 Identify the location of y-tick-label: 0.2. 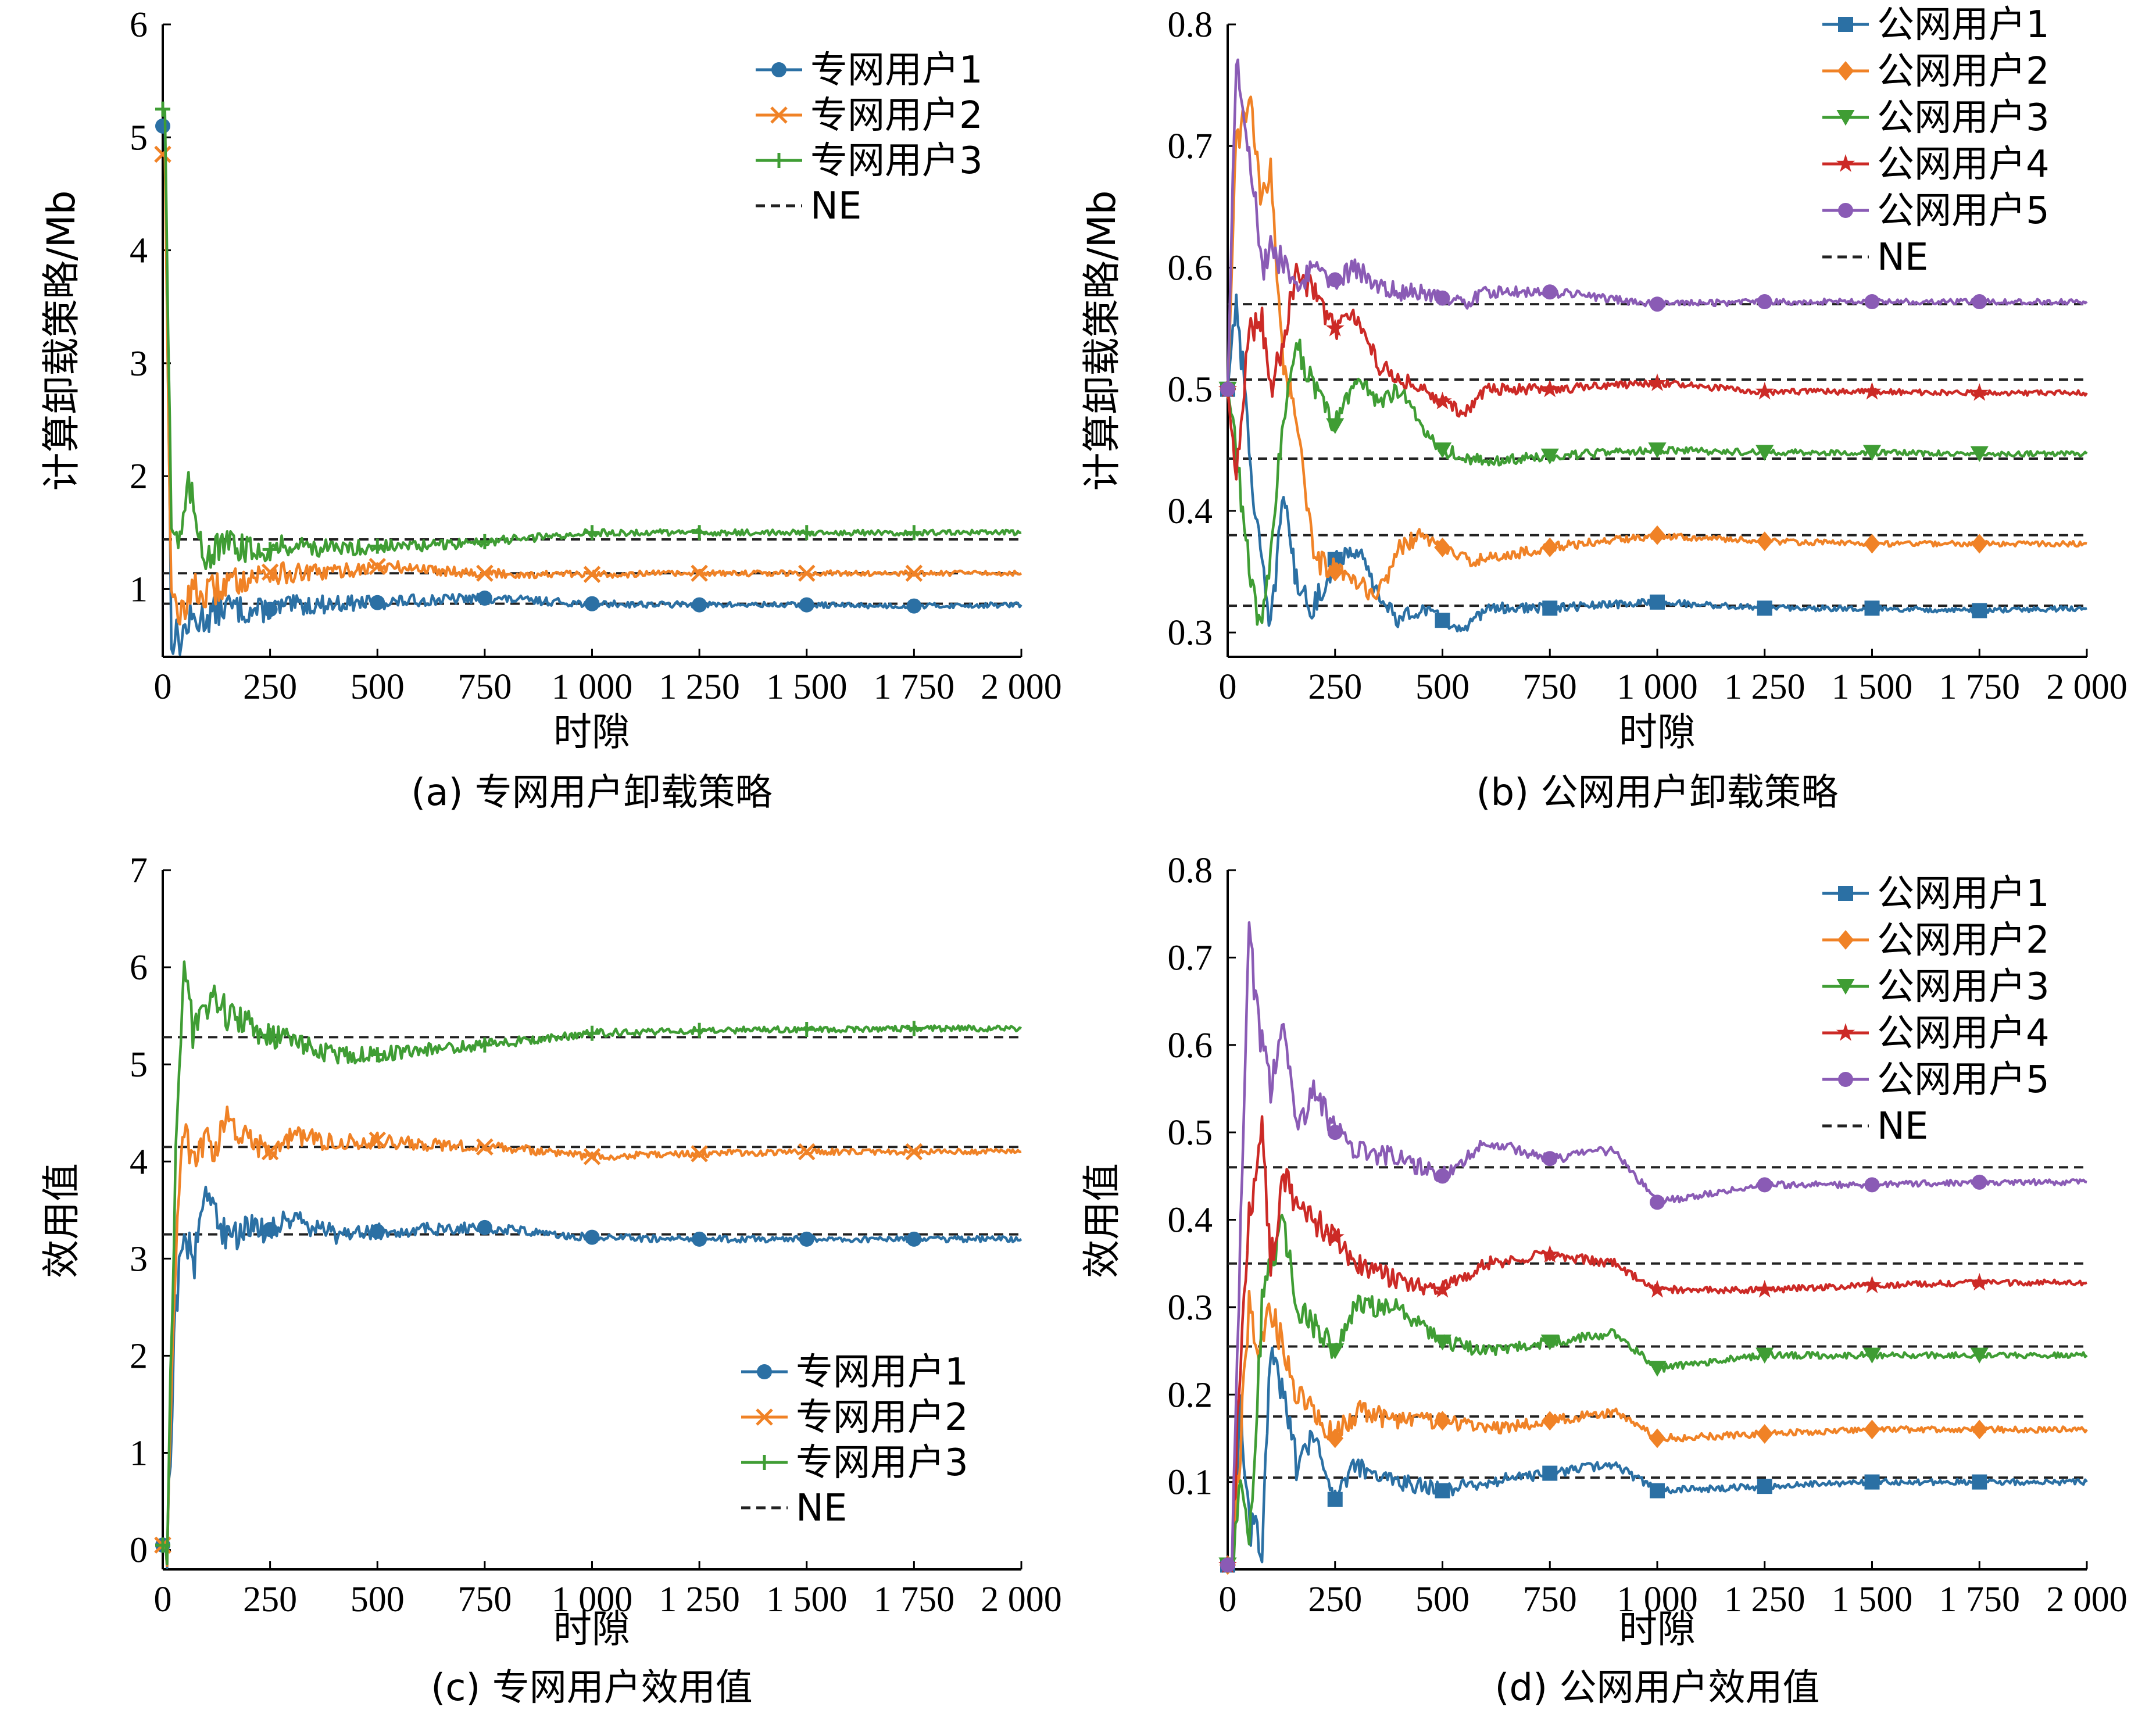
(1190, 1395).